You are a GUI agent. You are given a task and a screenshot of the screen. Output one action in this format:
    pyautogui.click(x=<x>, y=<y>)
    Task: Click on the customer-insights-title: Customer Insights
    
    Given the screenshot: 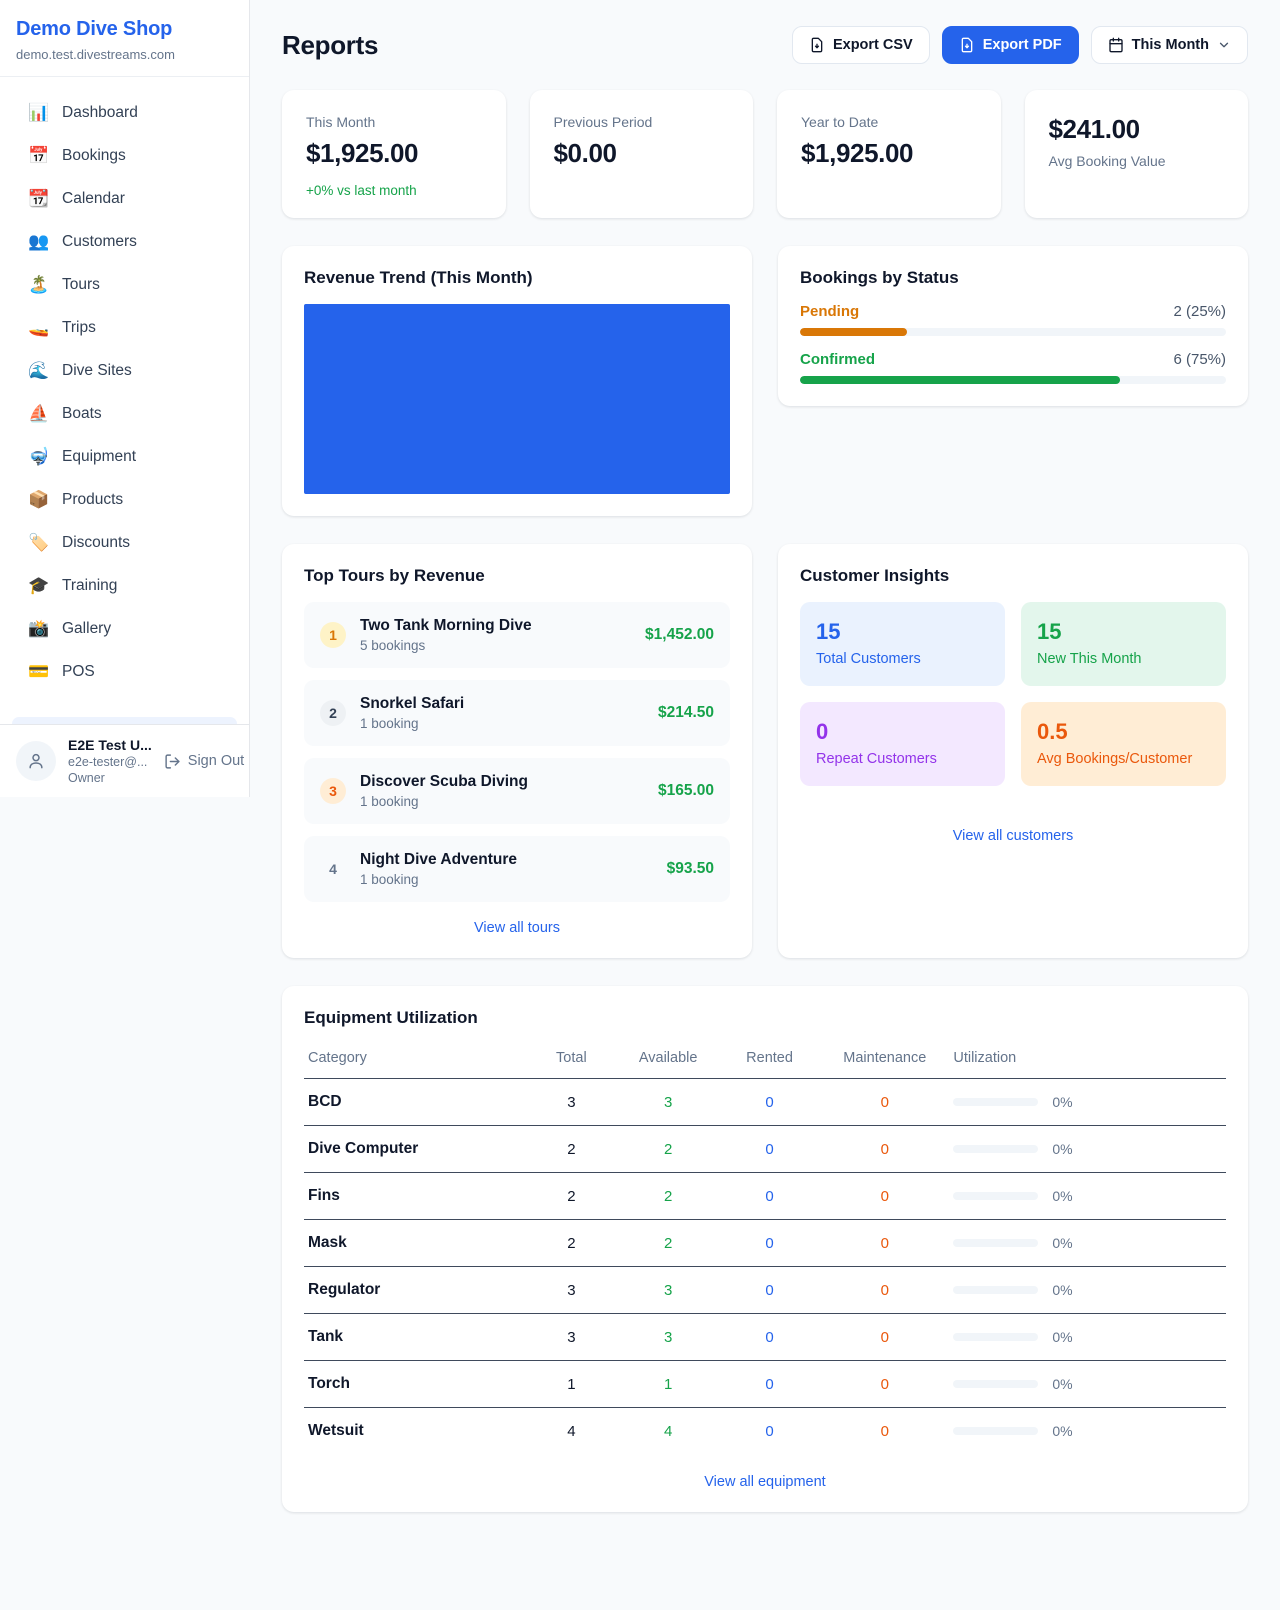 What is the action you would take?
    pyautogui.click(x=875, y=575)
    